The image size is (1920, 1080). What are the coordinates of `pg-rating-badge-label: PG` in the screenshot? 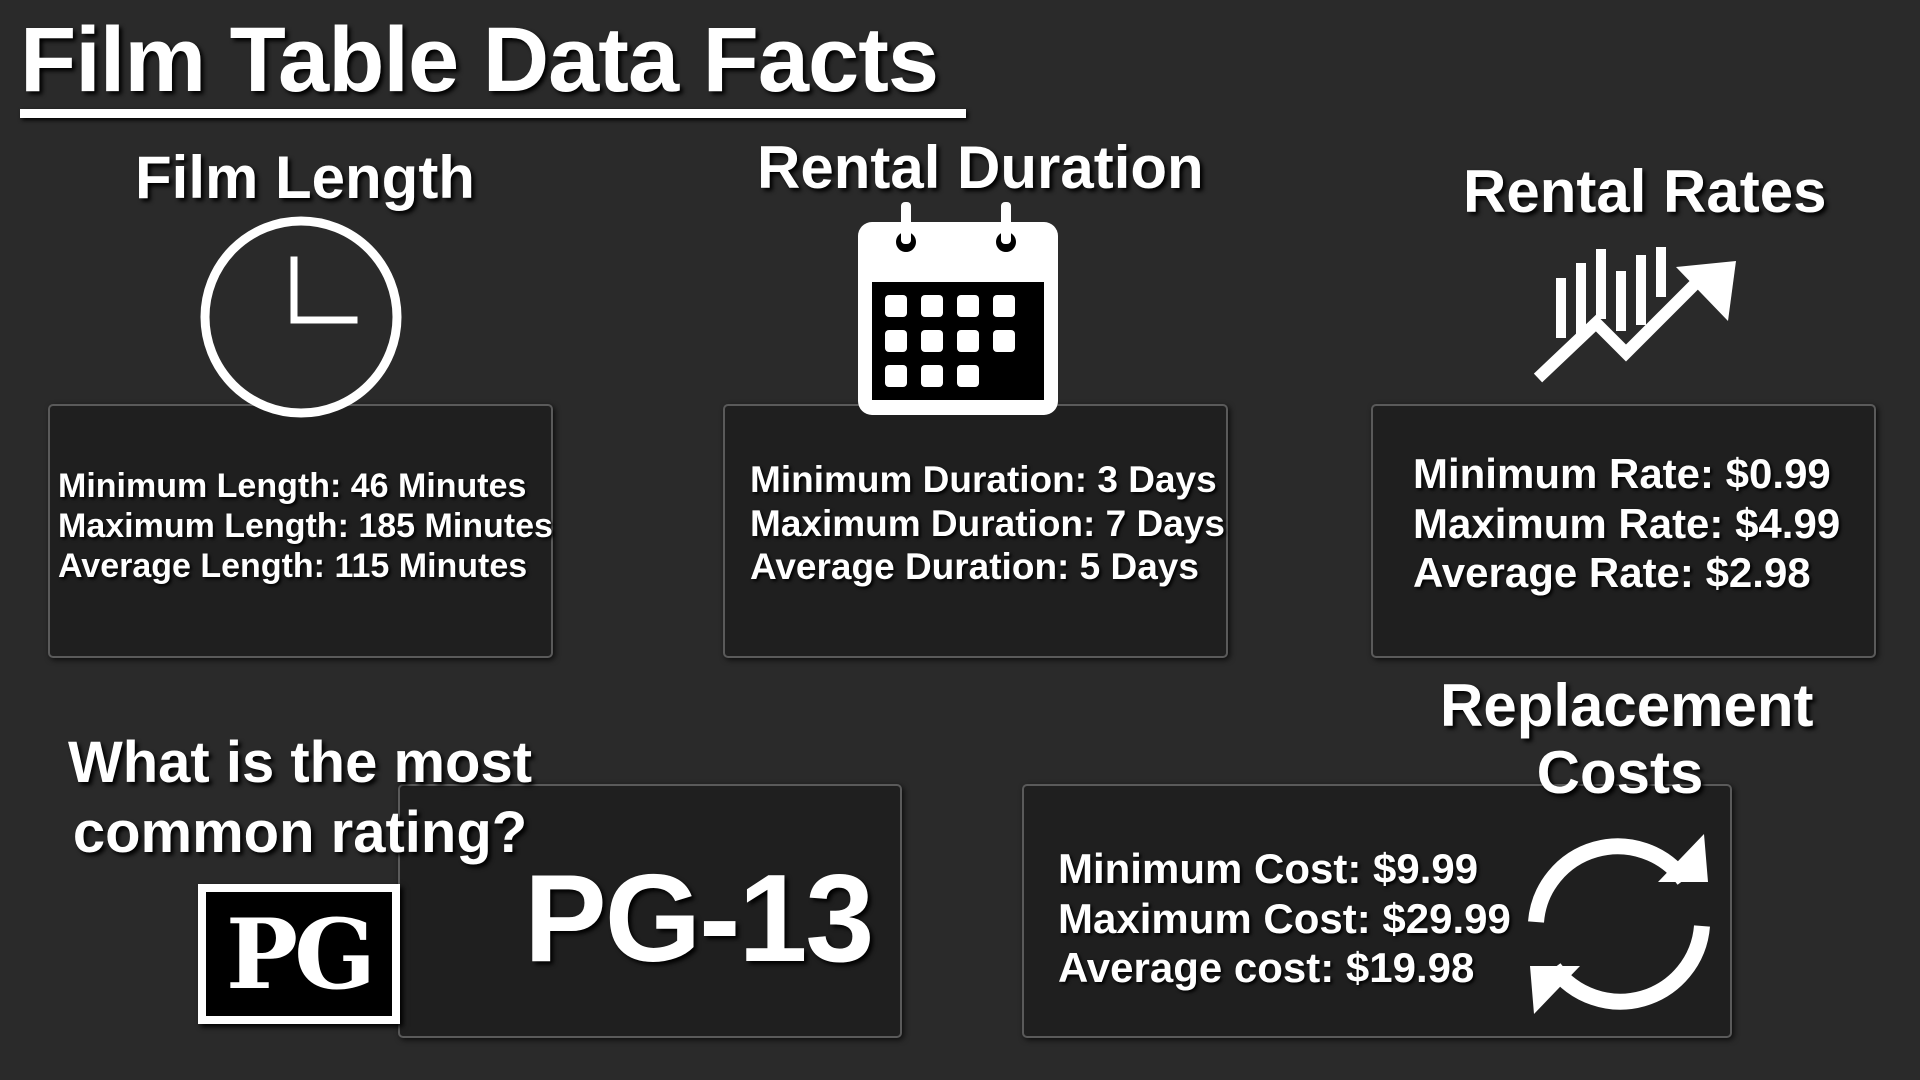 It's located at (299, 954).